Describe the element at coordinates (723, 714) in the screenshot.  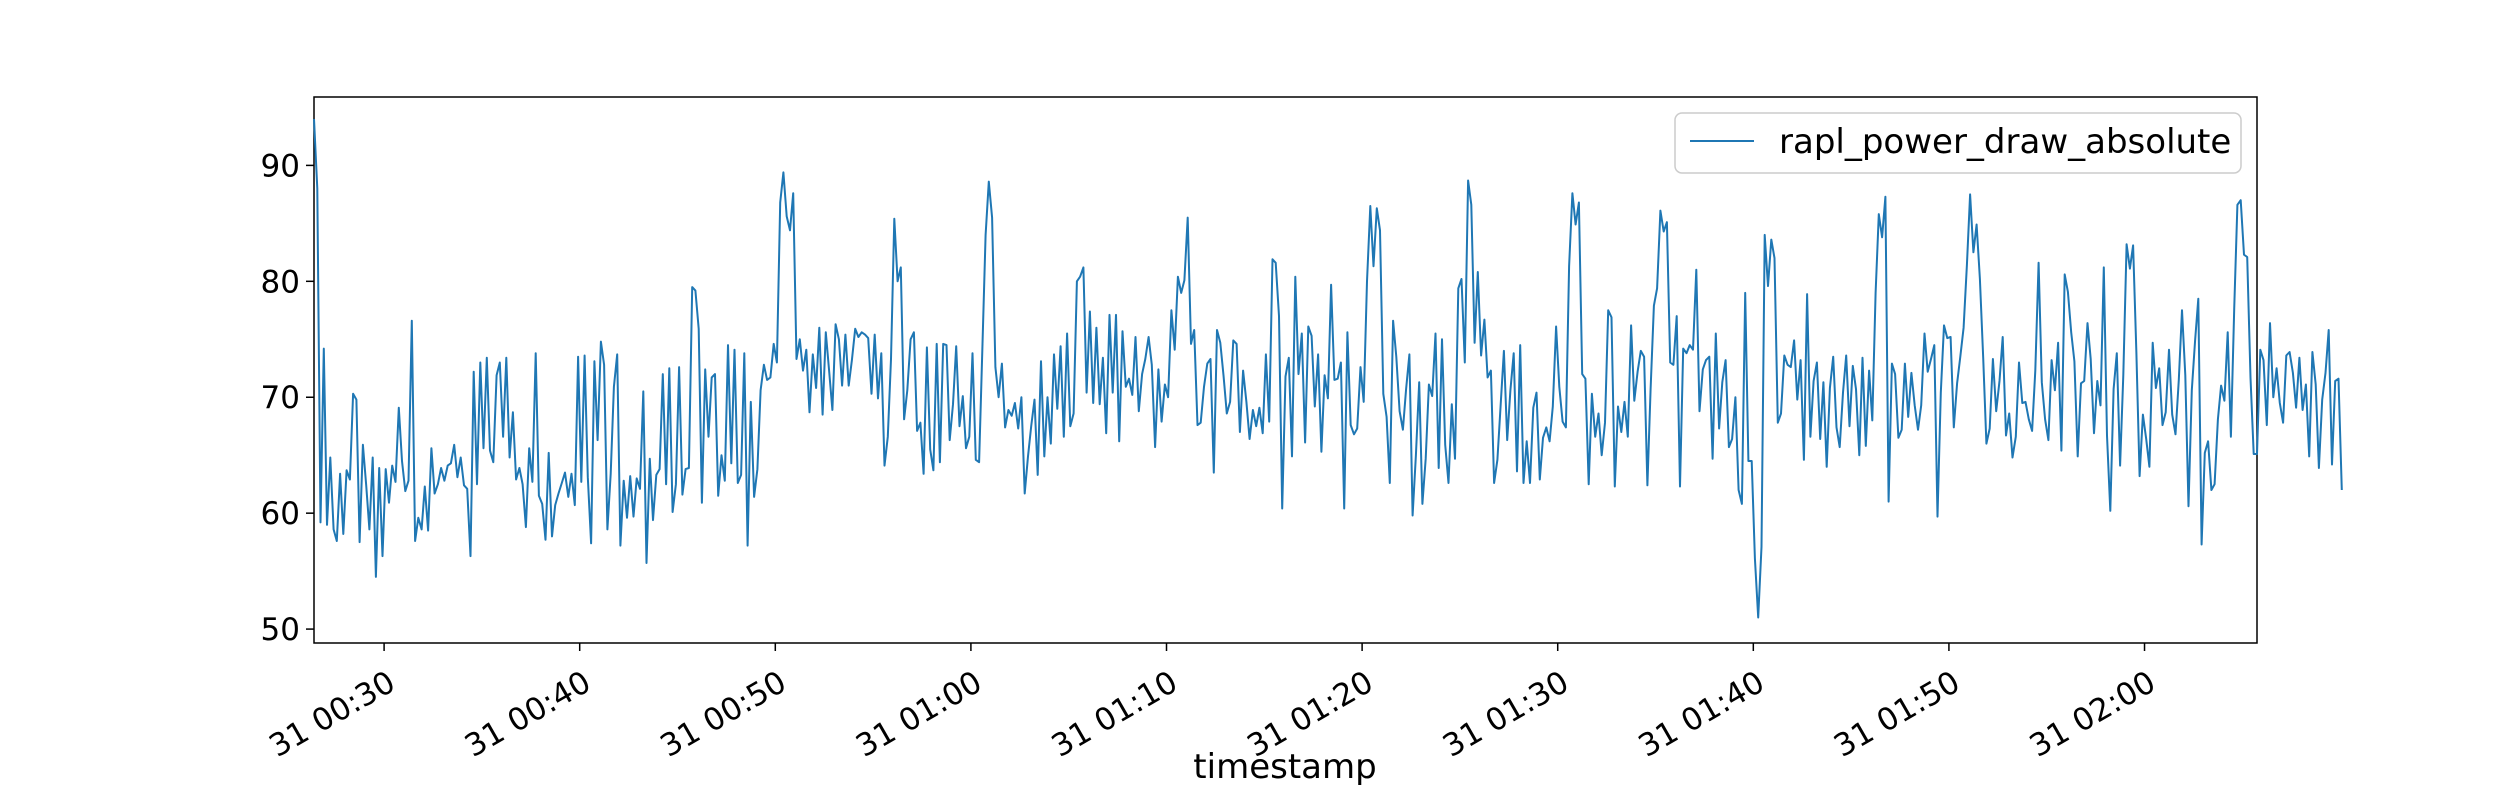
I see `x-tick-label: 31 00:50` at that location.